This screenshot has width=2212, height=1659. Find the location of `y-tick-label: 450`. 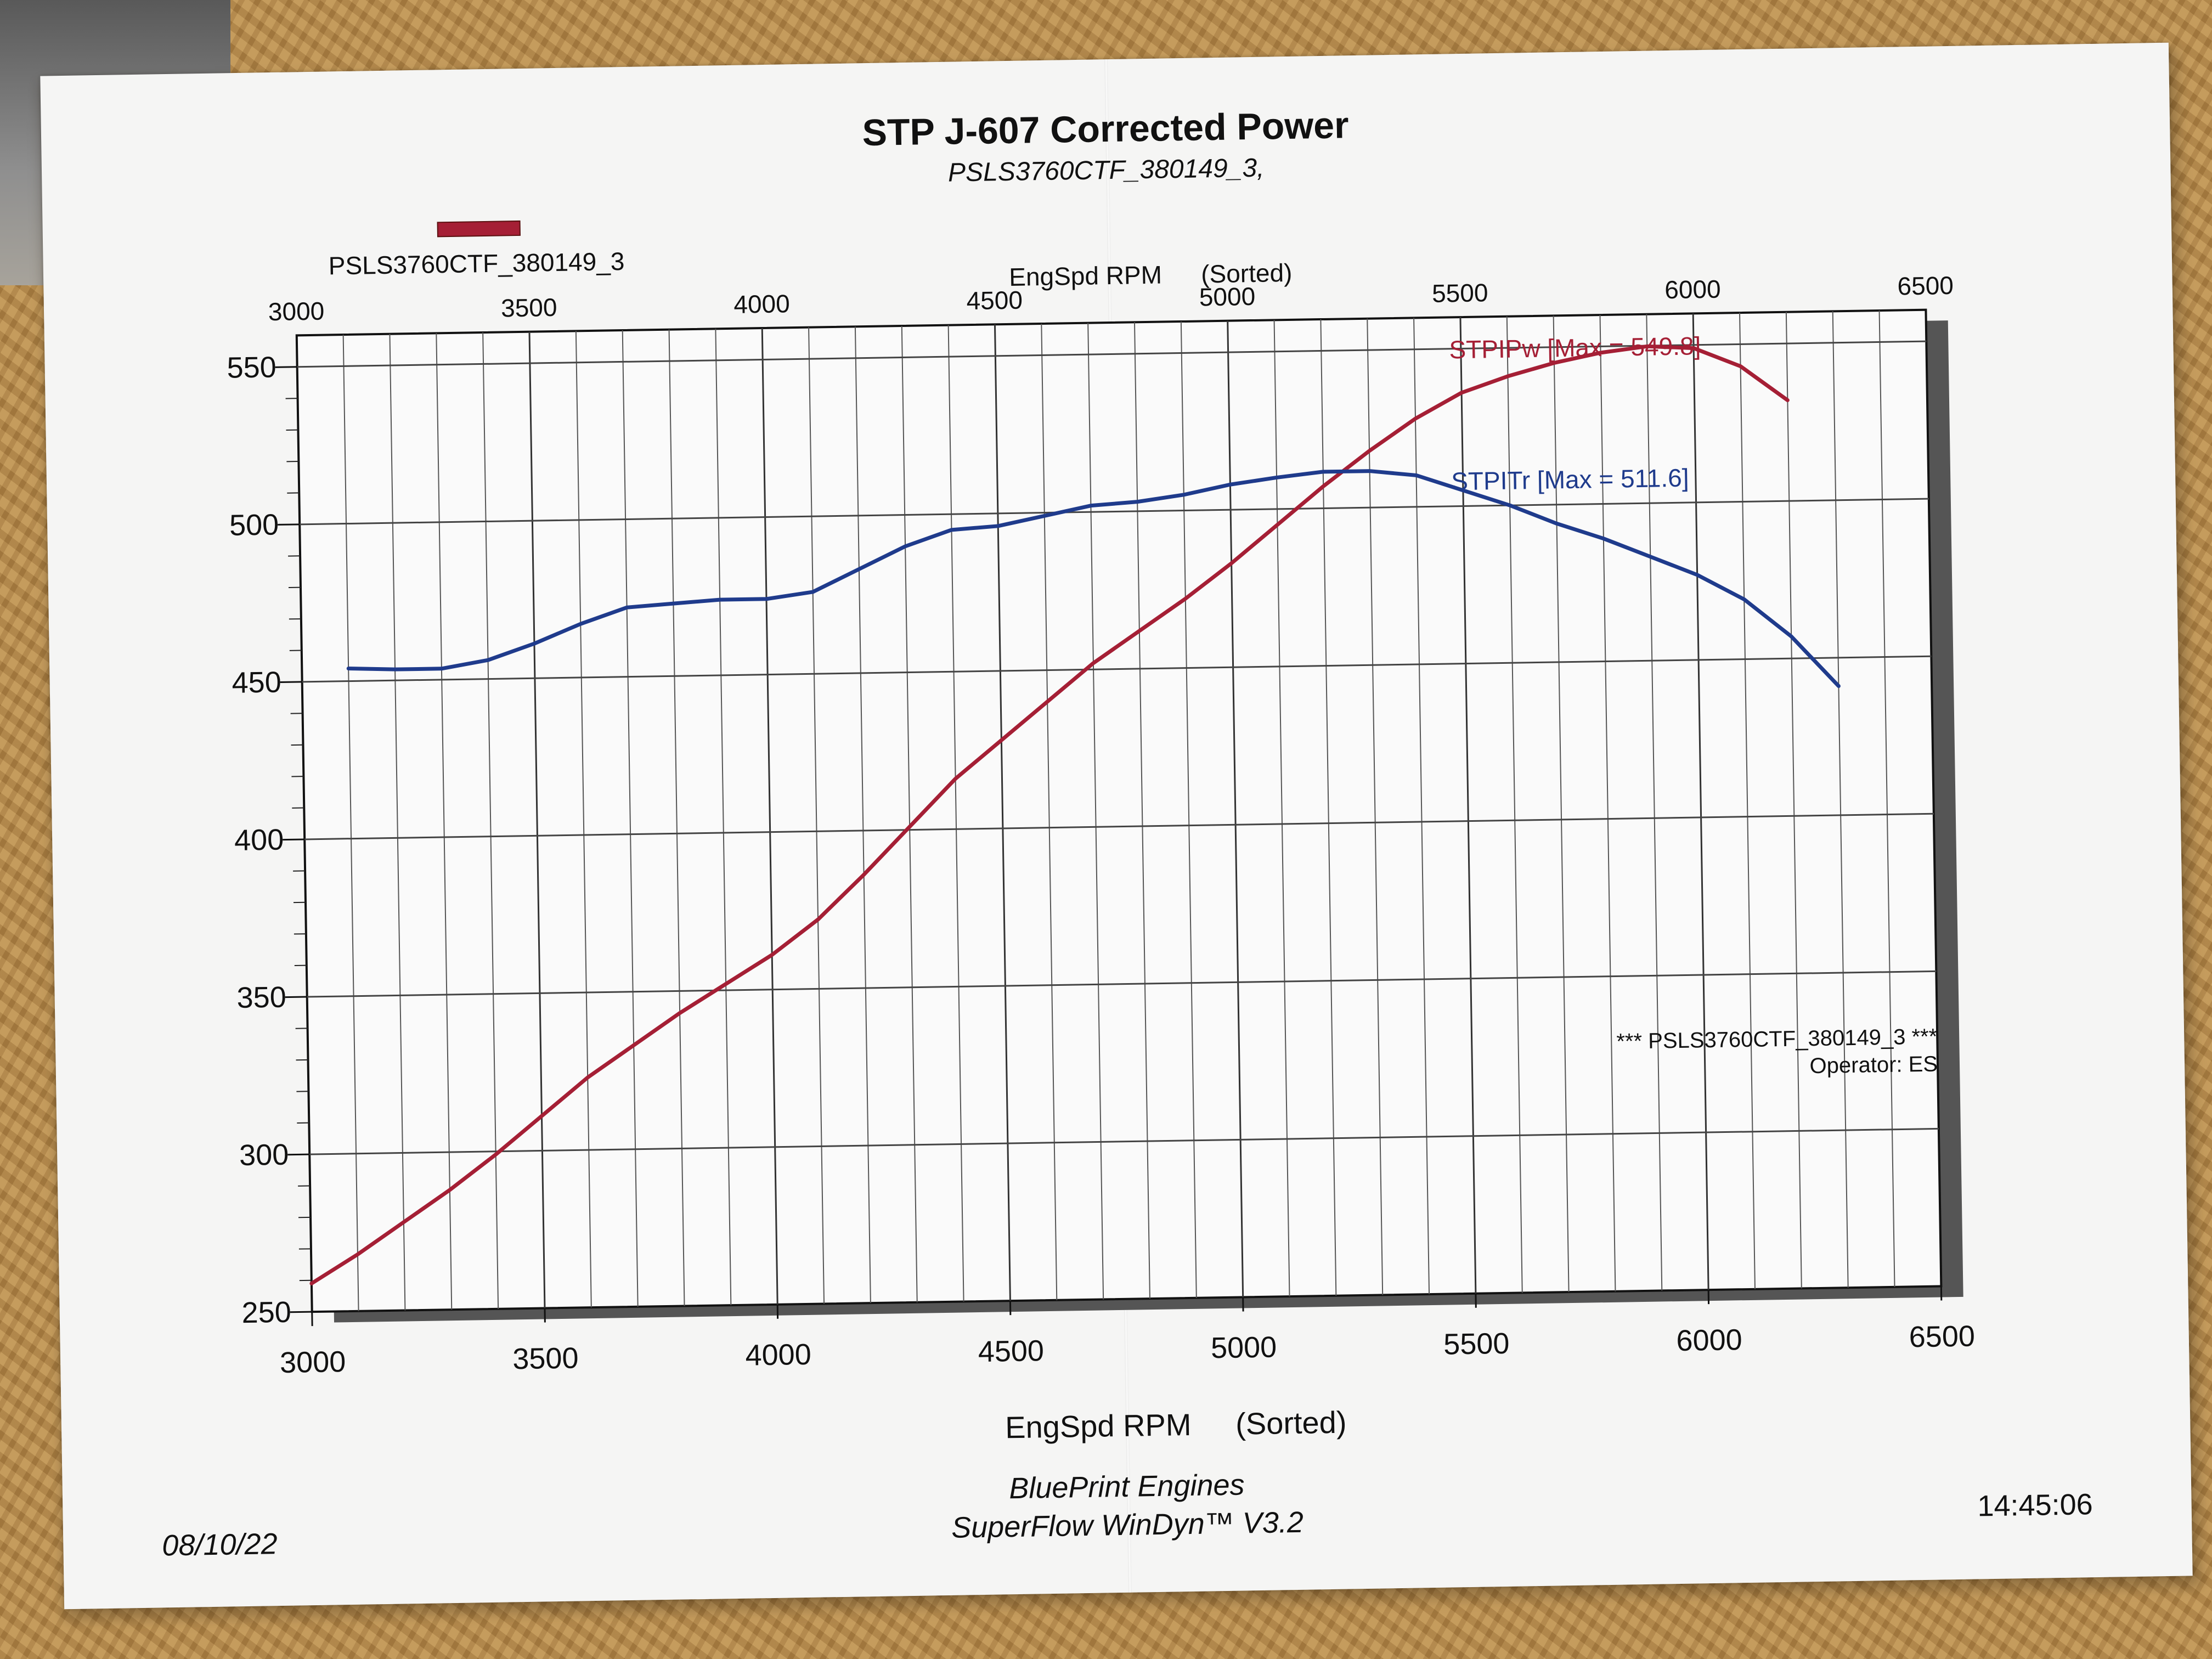

y-tick-label: 450 is located at coordinates (256, 682).